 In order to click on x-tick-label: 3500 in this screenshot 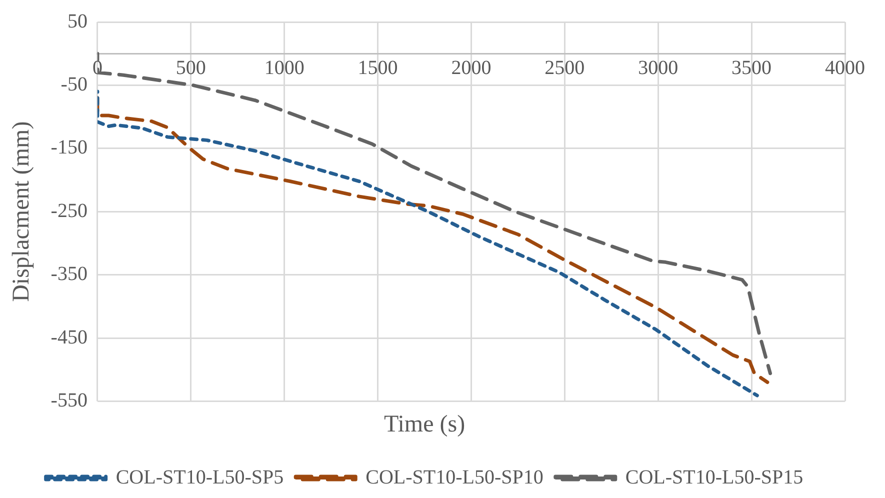, I will do `click(752, 67)`.